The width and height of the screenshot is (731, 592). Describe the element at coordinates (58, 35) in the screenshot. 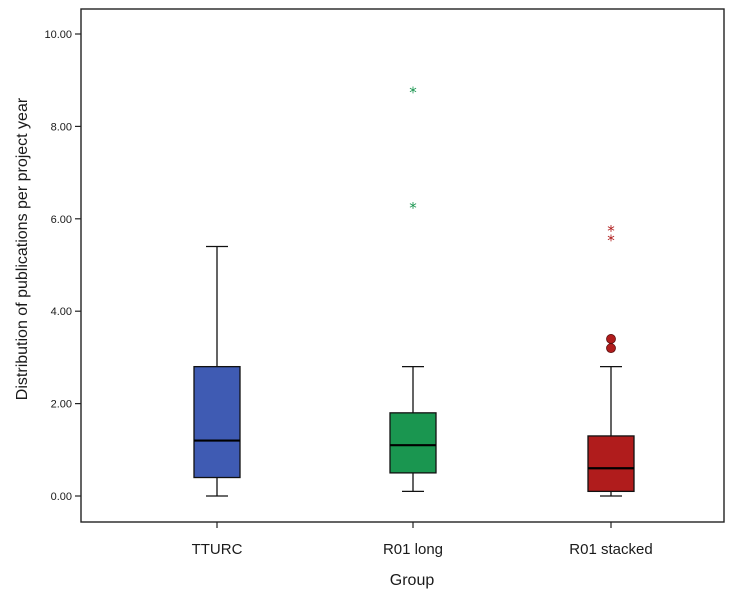

I see `y-tick-label: 10.00` at that location.